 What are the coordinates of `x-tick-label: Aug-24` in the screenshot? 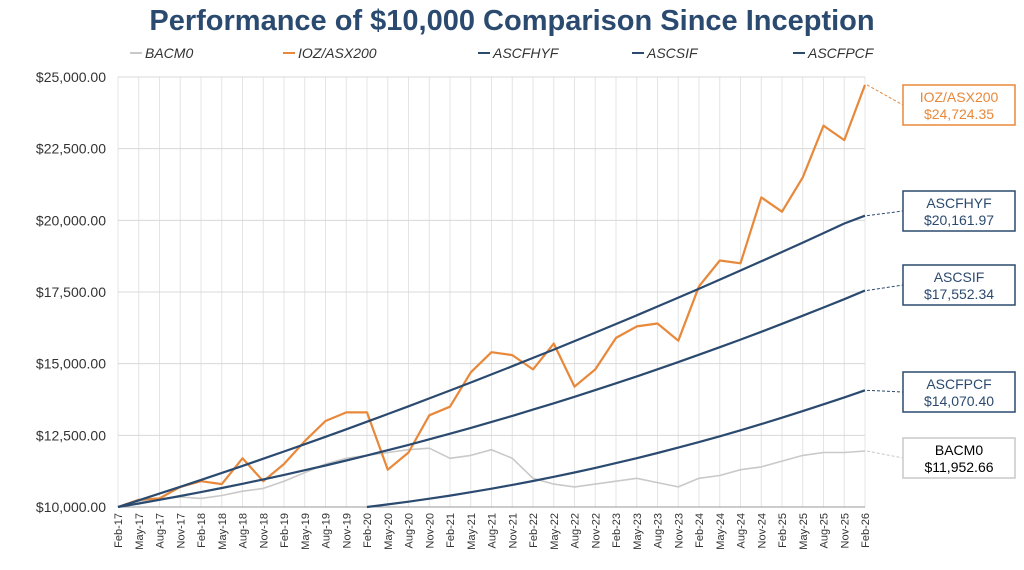 It's located at (742, 530).